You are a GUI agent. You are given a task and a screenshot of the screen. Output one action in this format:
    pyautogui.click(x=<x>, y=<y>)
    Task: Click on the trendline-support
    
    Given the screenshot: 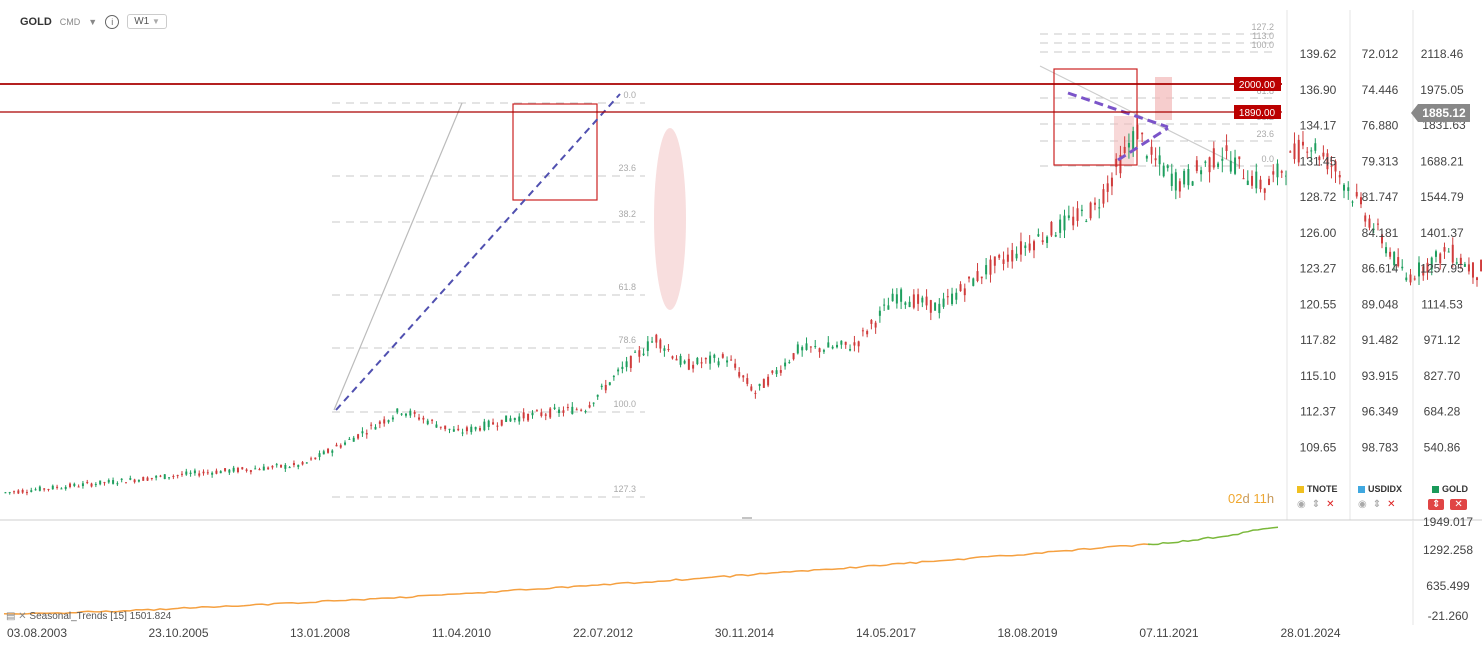 What is the action you would take?
    pyautogui.click(x=478, y=252)
    